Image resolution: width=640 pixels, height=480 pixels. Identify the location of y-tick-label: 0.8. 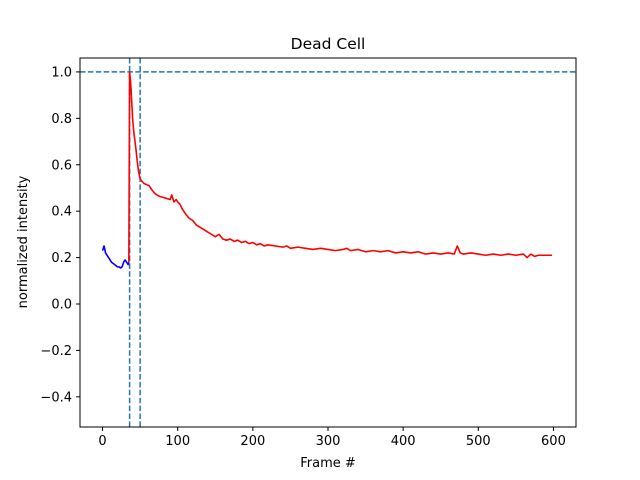
(61, 119).